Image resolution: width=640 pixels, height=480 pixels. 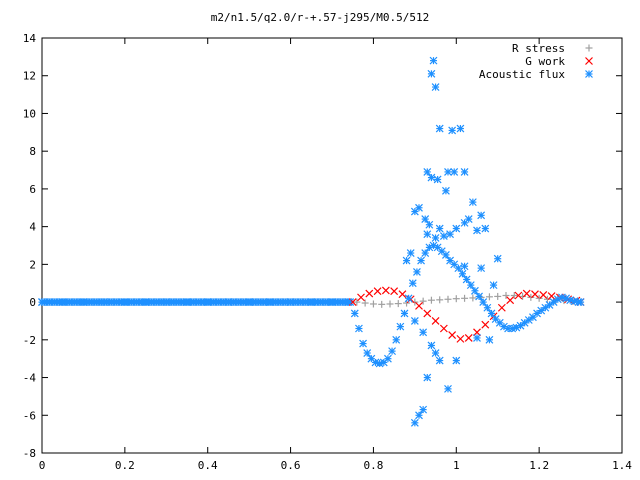 What do you see at coordinates (466, 314) in the screenshot?
I see `series-g-work` at bounding box center [466, 314].